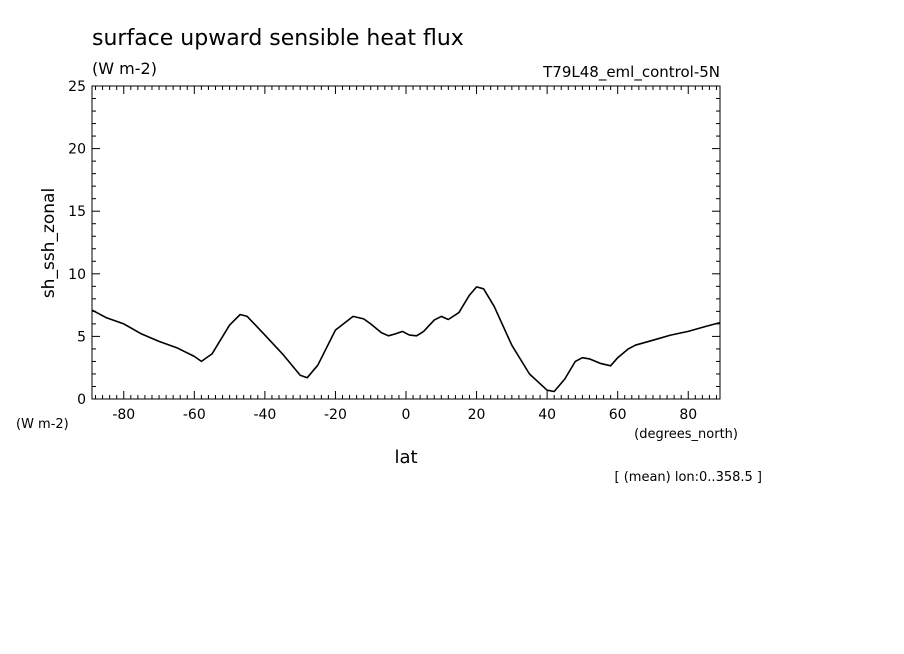  I want to click on chart-units-label: (W m-2), so click(124, 68).